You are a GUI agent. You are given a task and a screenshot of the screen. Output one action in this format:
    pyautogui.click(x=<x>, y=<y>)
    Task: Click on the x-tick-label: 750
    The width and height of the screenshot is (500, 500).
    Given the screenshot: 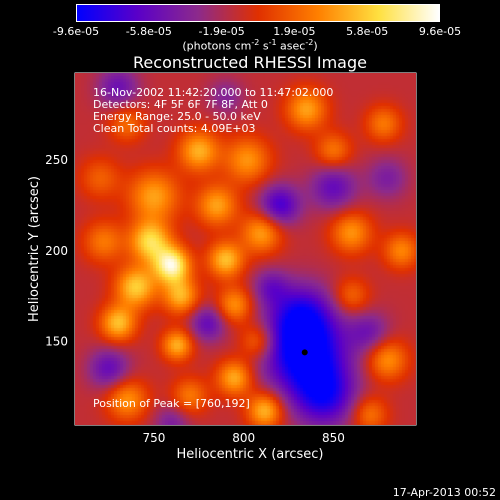 What is the action you would take?
    pyautogui.click(x=154, y=438)
    